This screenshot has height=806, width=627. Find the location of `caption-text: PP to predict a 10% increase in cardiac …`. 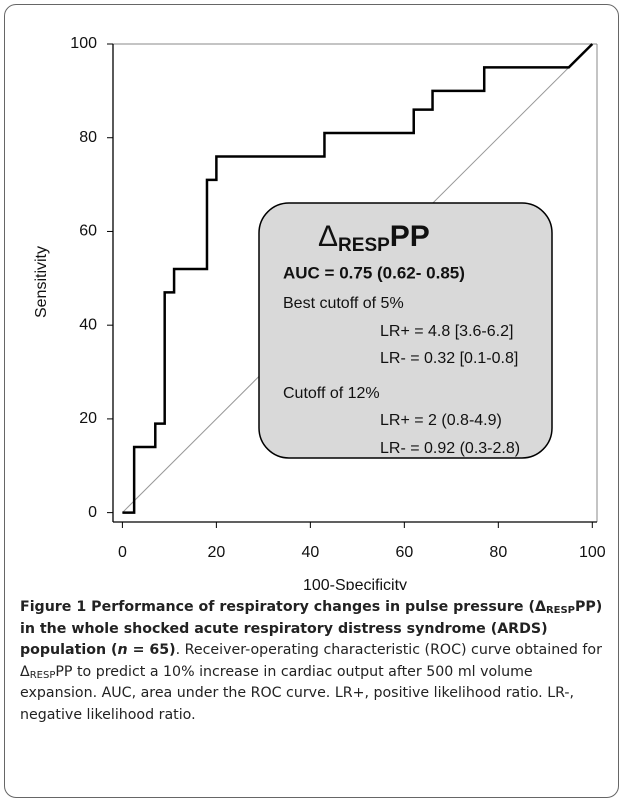

caption-text: PP to predict a 10% increase in cardiac … is located at coordinates (297, 693).